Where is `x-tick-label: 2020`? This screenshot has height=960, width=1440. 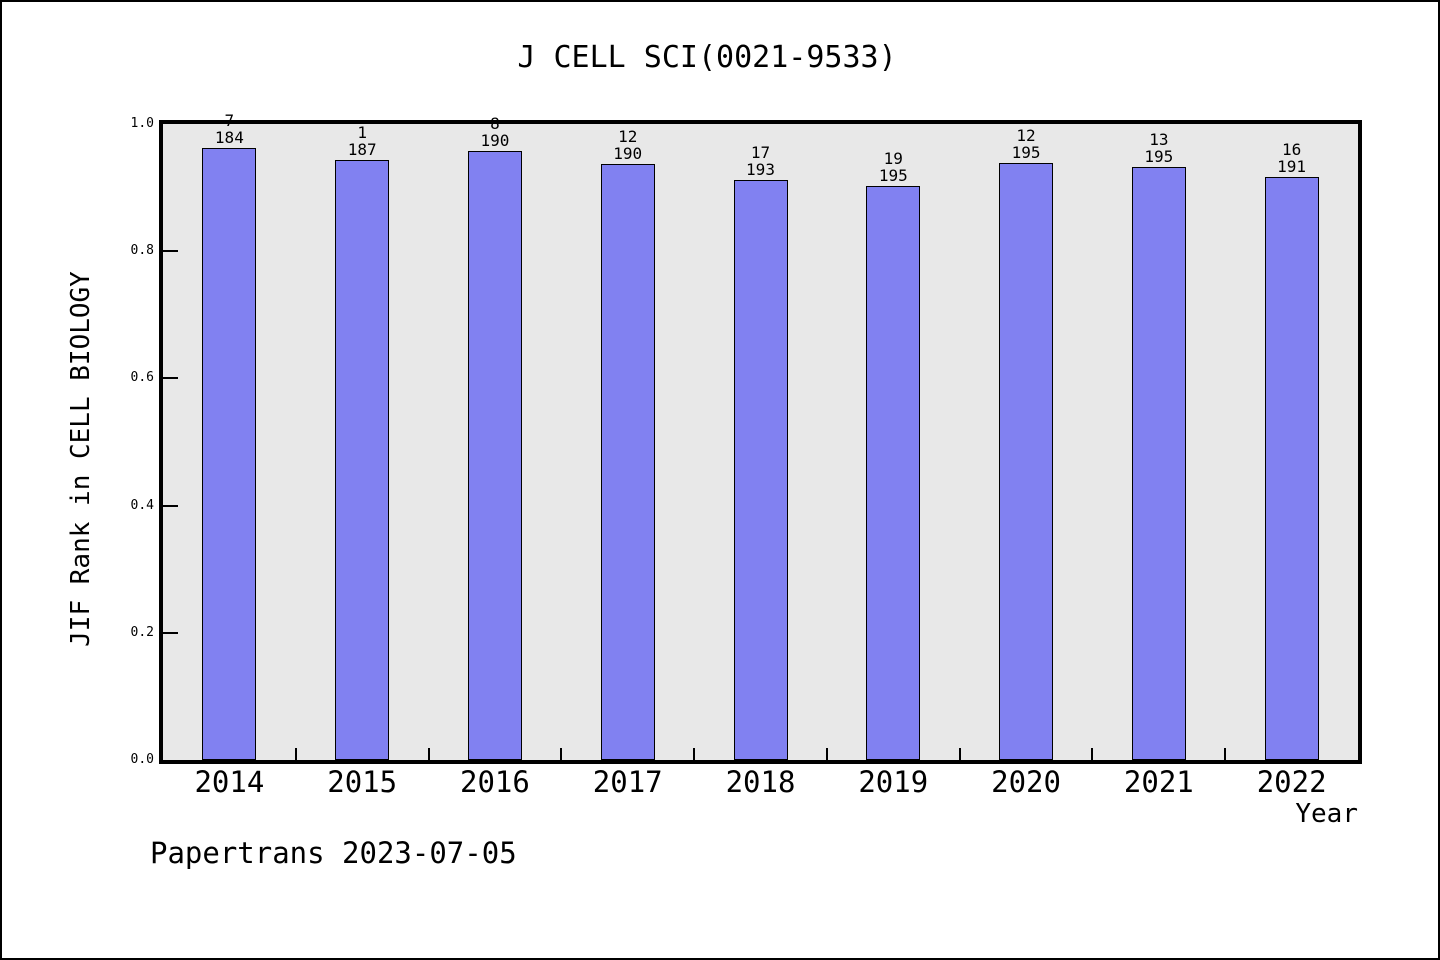
x-tick-label: 2020 is located at coordinates (1026, 782).